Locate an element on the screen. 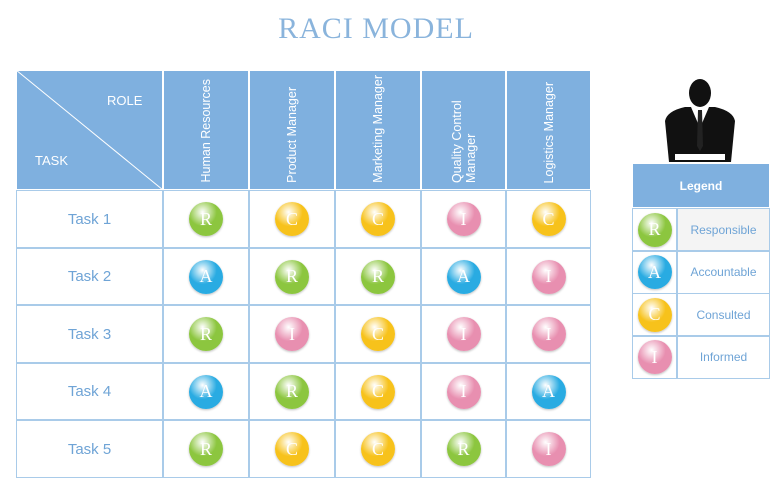 This screenshot has width=780, height=487. legend-icon-cell: A is located at coordinates (654, 272).